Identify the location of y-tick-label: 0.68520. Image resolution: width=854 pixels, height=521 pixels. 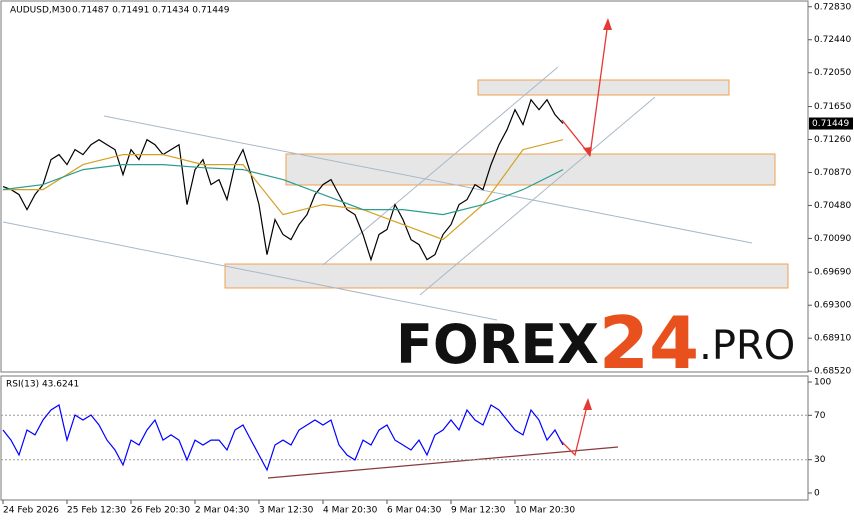
(832, 372).